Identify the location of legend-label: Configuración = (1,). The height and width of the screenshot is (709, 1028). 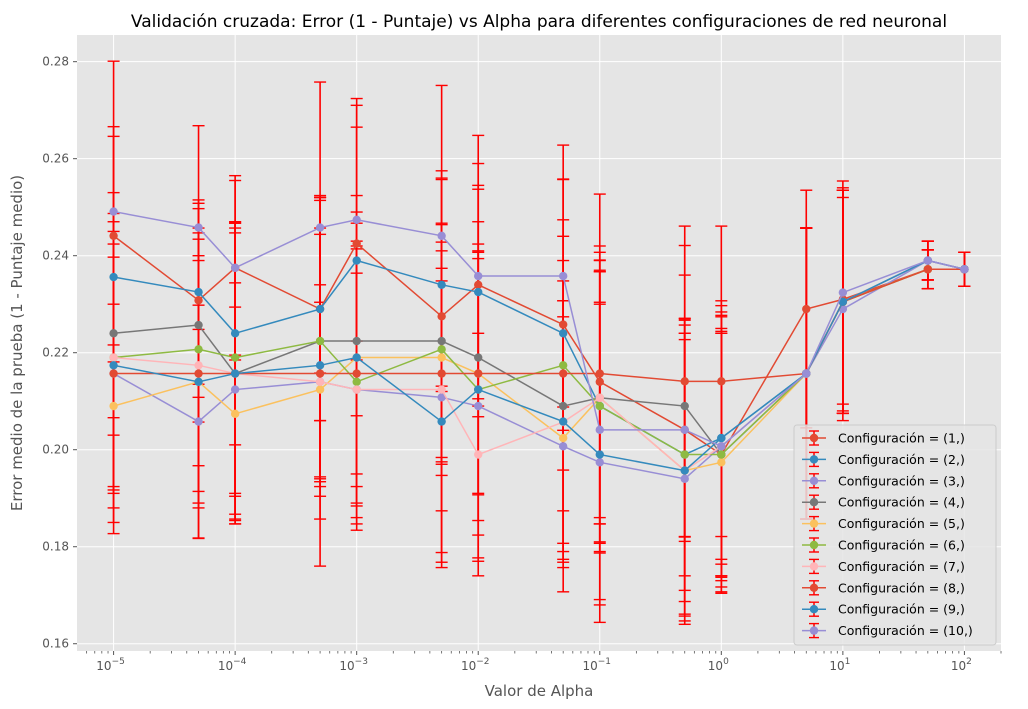
(901, 438).